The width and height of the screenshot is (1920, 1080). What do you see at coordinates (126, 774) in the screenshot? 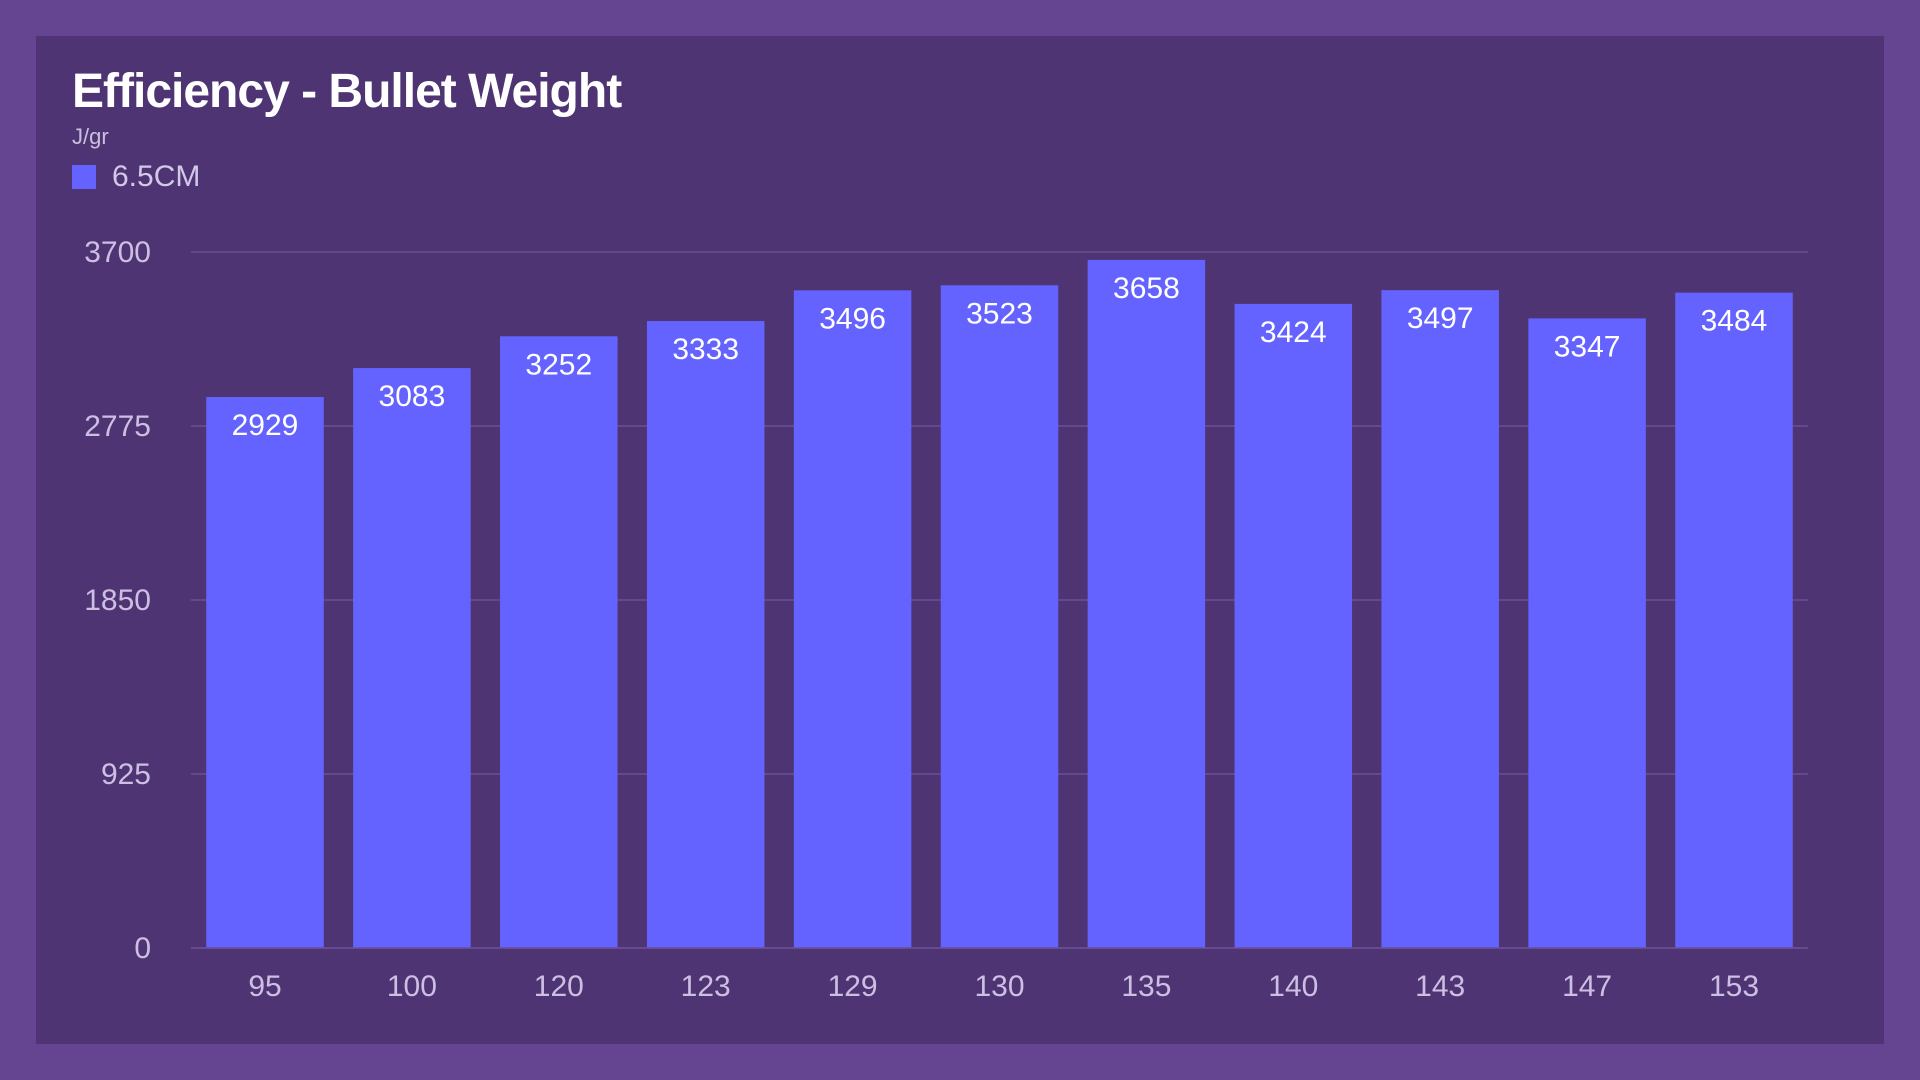
I see `y-tick-label: 925` at bounding box center [126, 774].